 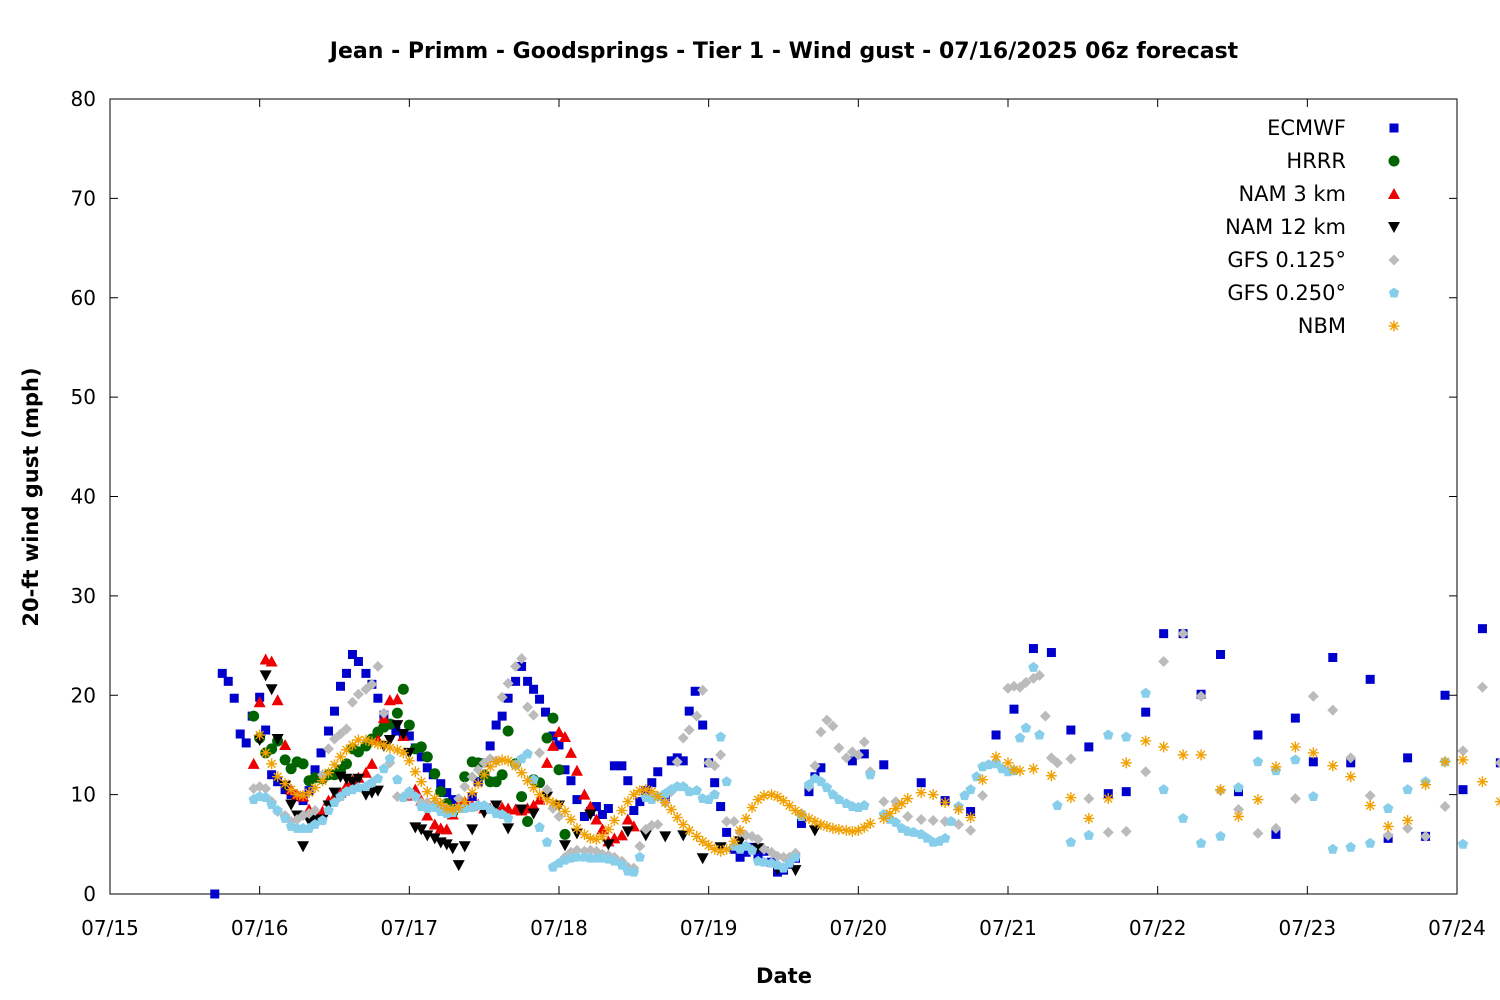 What do you see at coordinates (89, 894) in the screenshot?
I see `y-tick-label: 0` at bounding box center [89, 894].